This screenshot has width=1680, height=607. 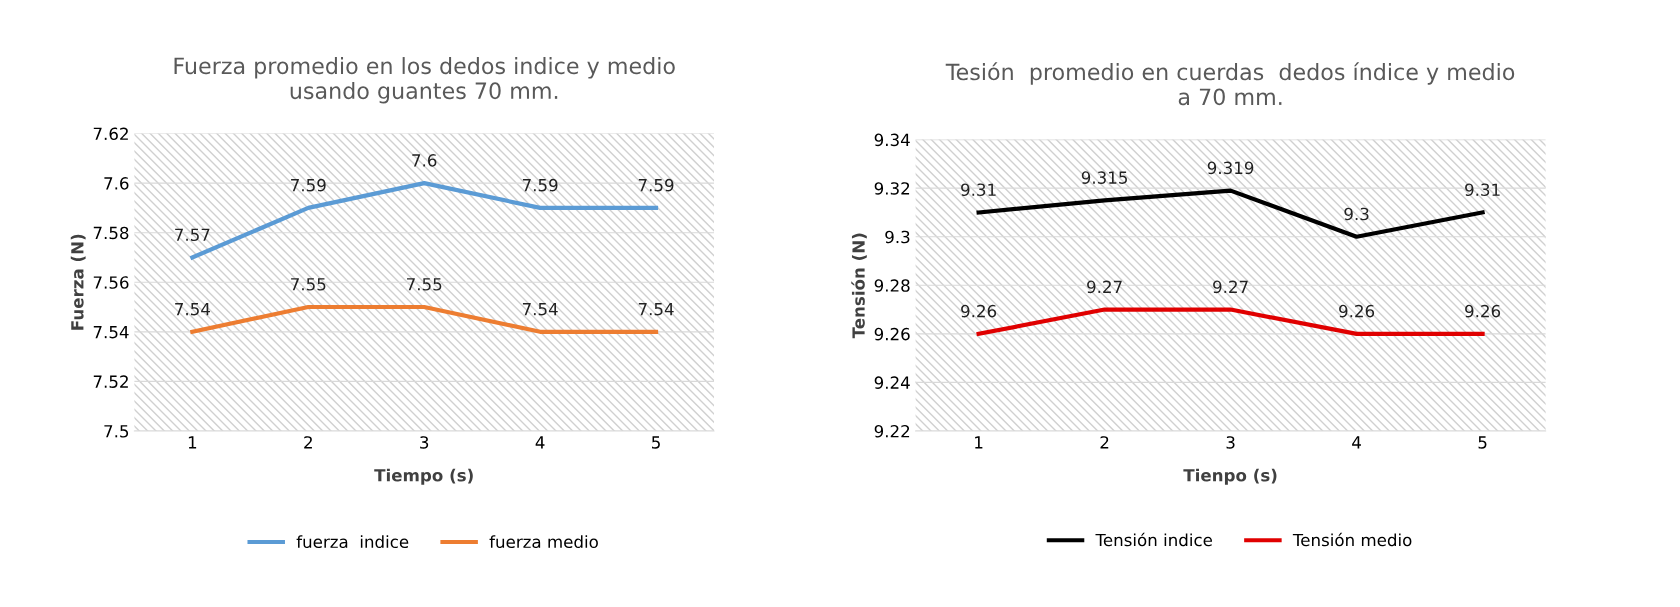 I want to click on y-tick-label: 7.52, so click(x=110, y=381).